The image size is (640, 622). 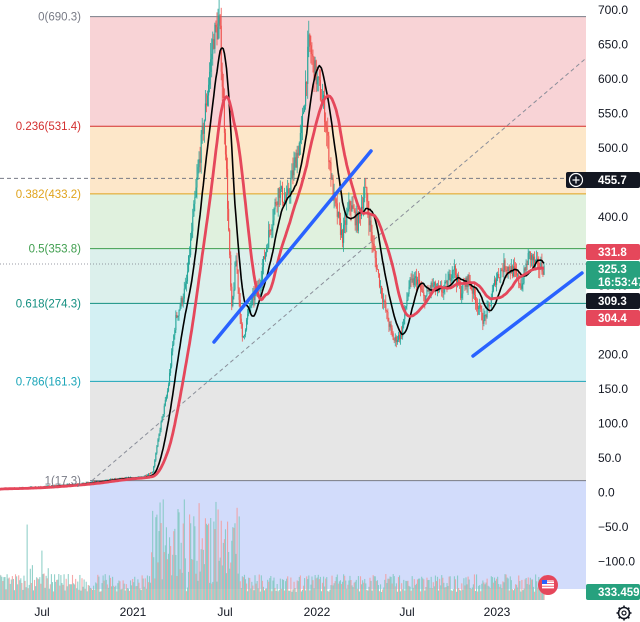 I want to click on plus-circle-icon, so click(x=576, y=180).